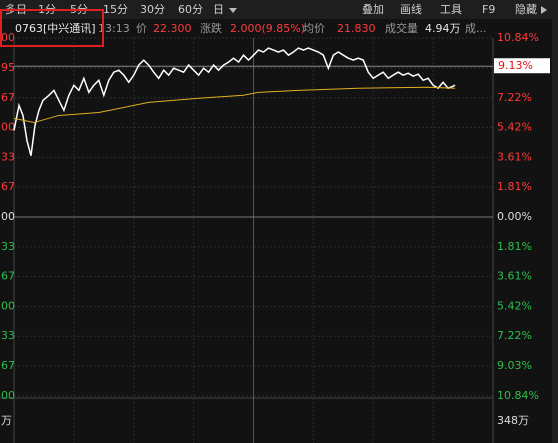 This screenshot has height=443, width=558. What do you see at coordinates (172, 28) in the screenshot?
I see `info-item: 22.300` at bounding box center [172, 28].